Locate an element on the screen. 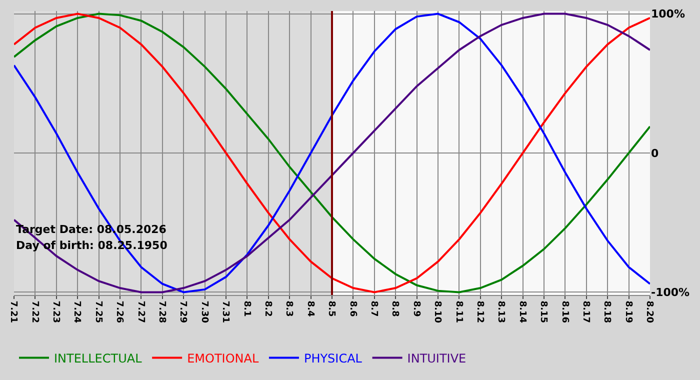 The image size is (700, 380). x-tick-label: 8.8 is located at coordinates (395, 308).